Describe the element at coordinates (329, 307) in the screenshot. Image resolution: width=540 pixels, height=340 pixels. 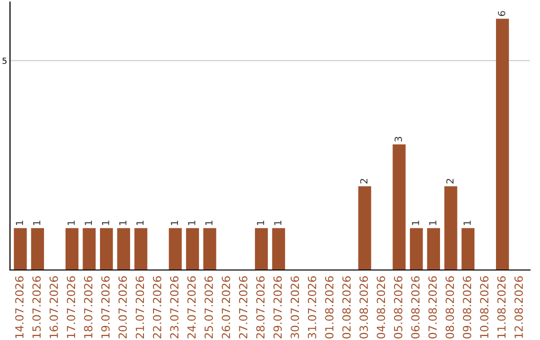
I see `x-tick-label: 01.08.2026` at that location.